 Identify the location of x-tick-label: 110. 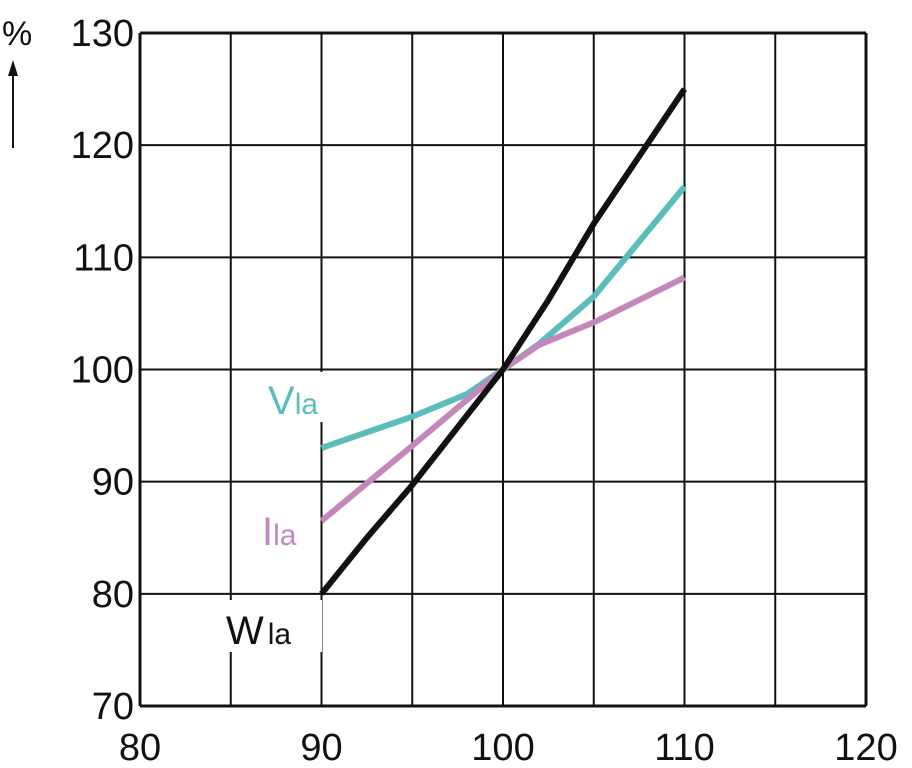
(684, 747).